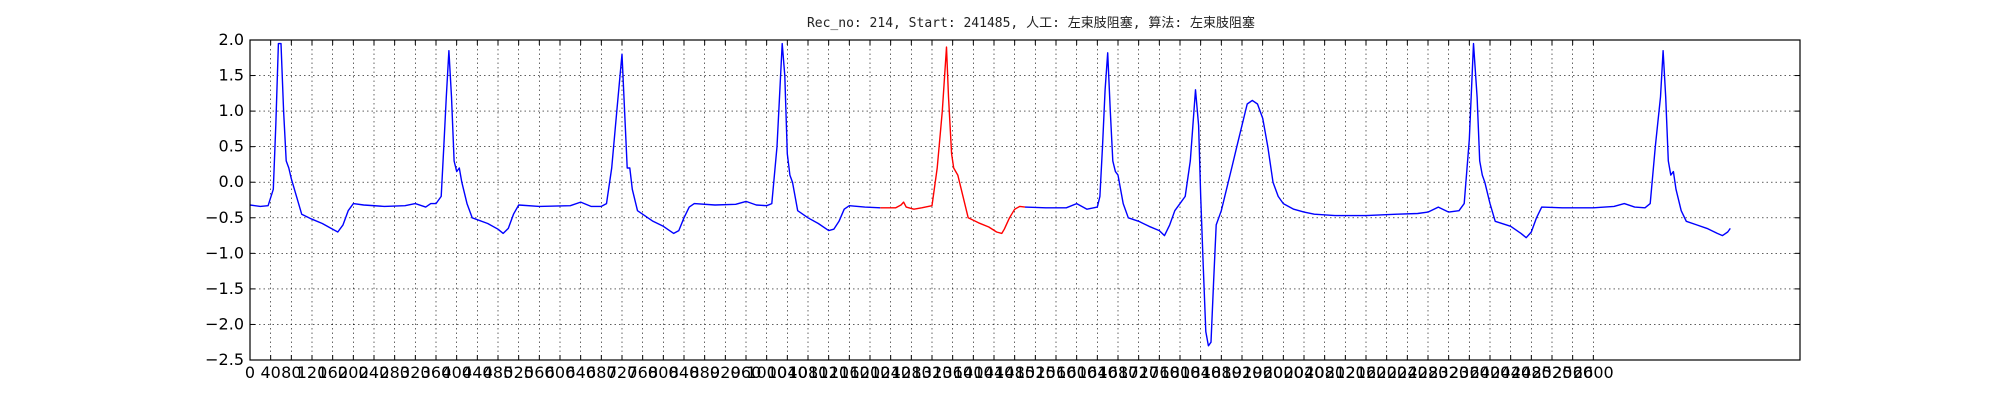  What do you see at coordinates (1262, 372) in the screenshot?
I see `x-tick-label: 1960` at bounding box center [1262, 372].